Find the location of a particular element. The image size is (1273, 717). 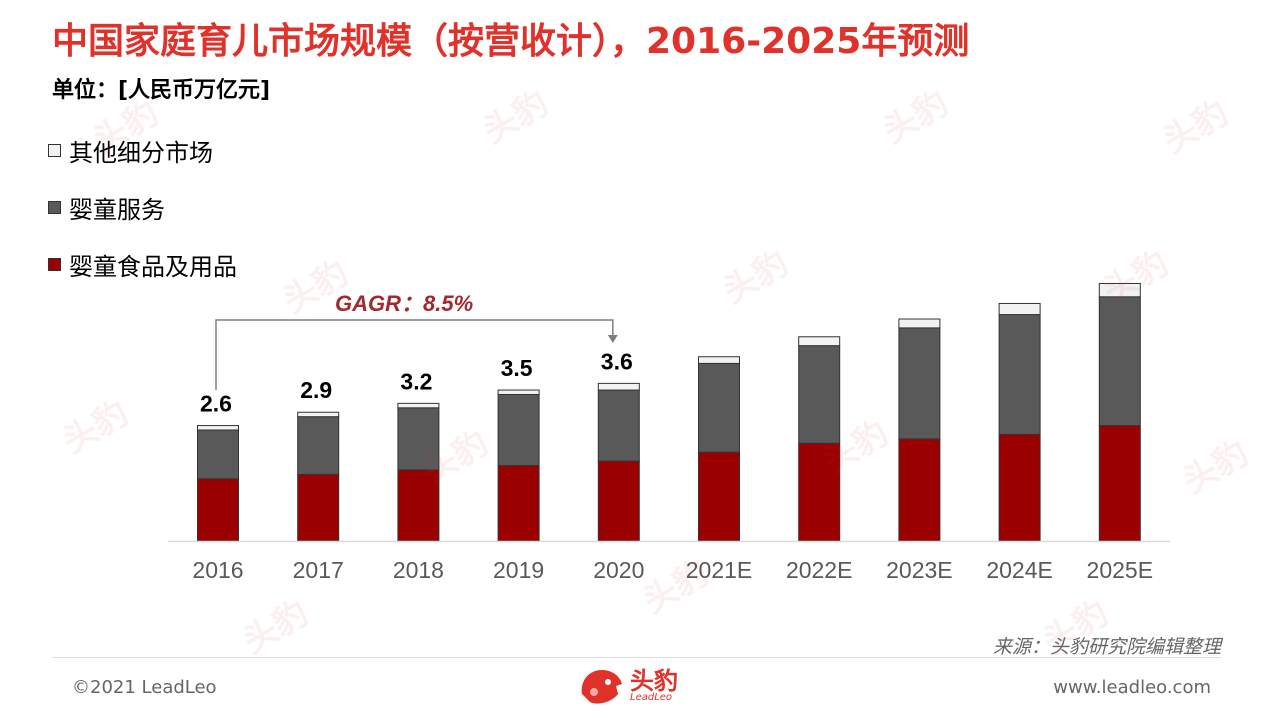

gagr-label: GAGR：8.5% is located at coordinates (404, 303).